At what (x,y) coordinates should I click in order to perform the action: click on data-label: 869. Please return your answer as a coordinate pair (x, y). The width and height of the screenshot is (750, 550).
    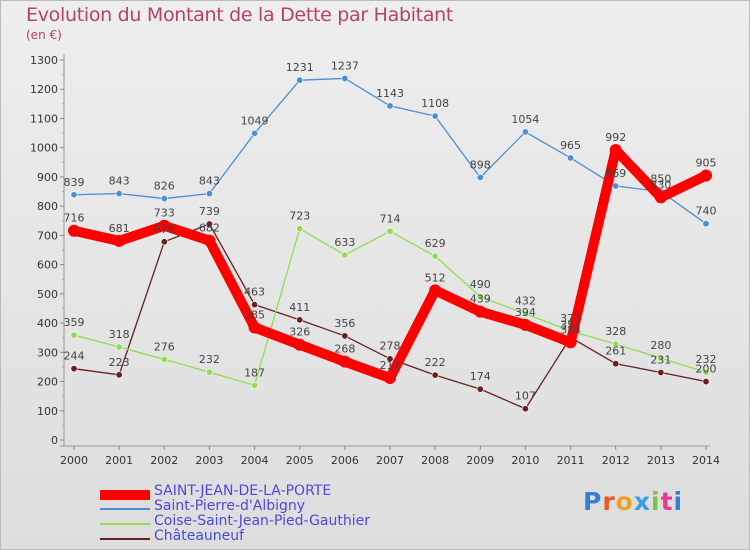
    Looking at the image, I should click on (615, 173).